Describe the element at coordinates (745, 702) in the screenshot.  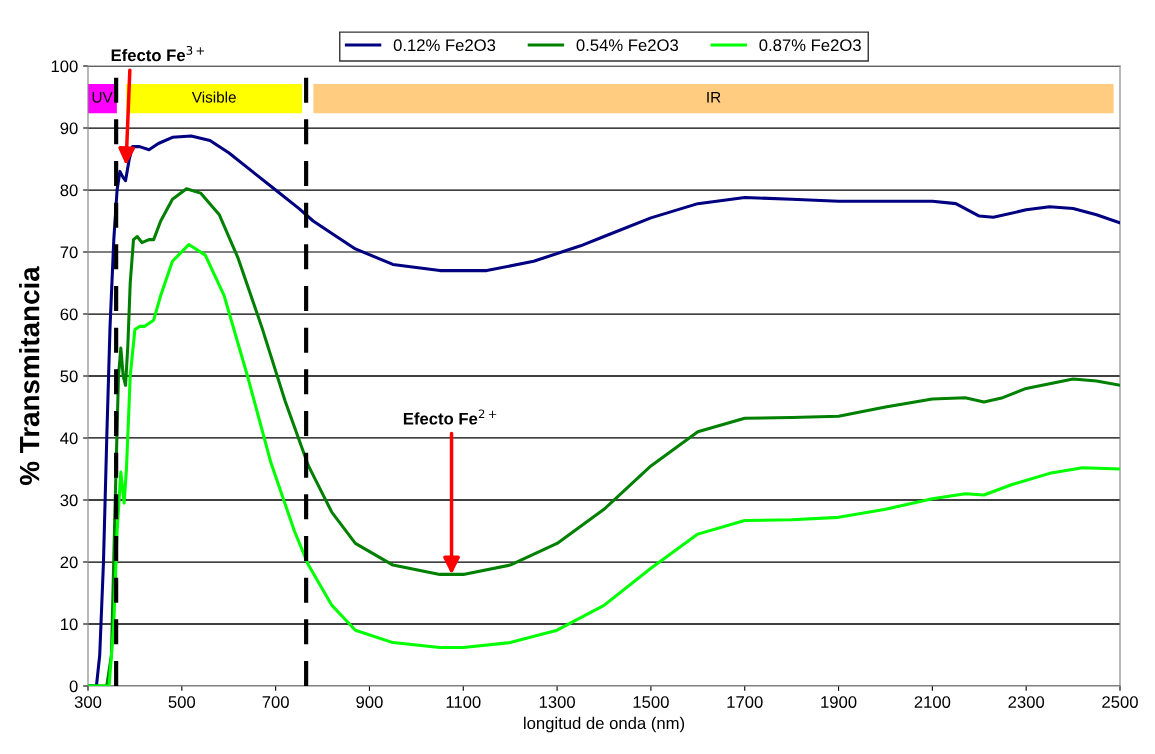
I see `x-tick-label: 1700` at that location.